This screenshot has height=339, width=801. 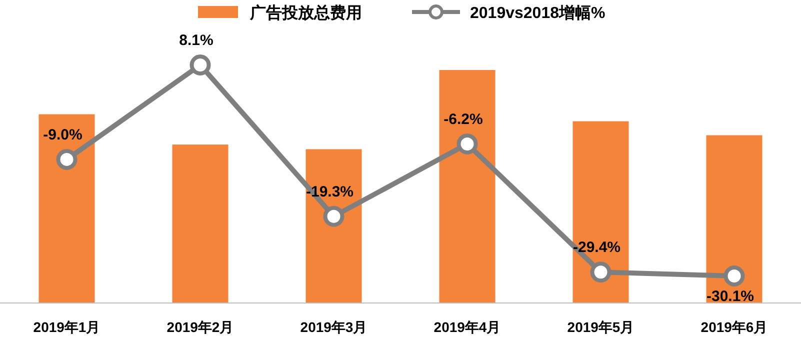 What do you see at coordinates (734, 327) in the screenshot?
I see `x-tick-label: 2019年6月` at bounding box center [734, 327].